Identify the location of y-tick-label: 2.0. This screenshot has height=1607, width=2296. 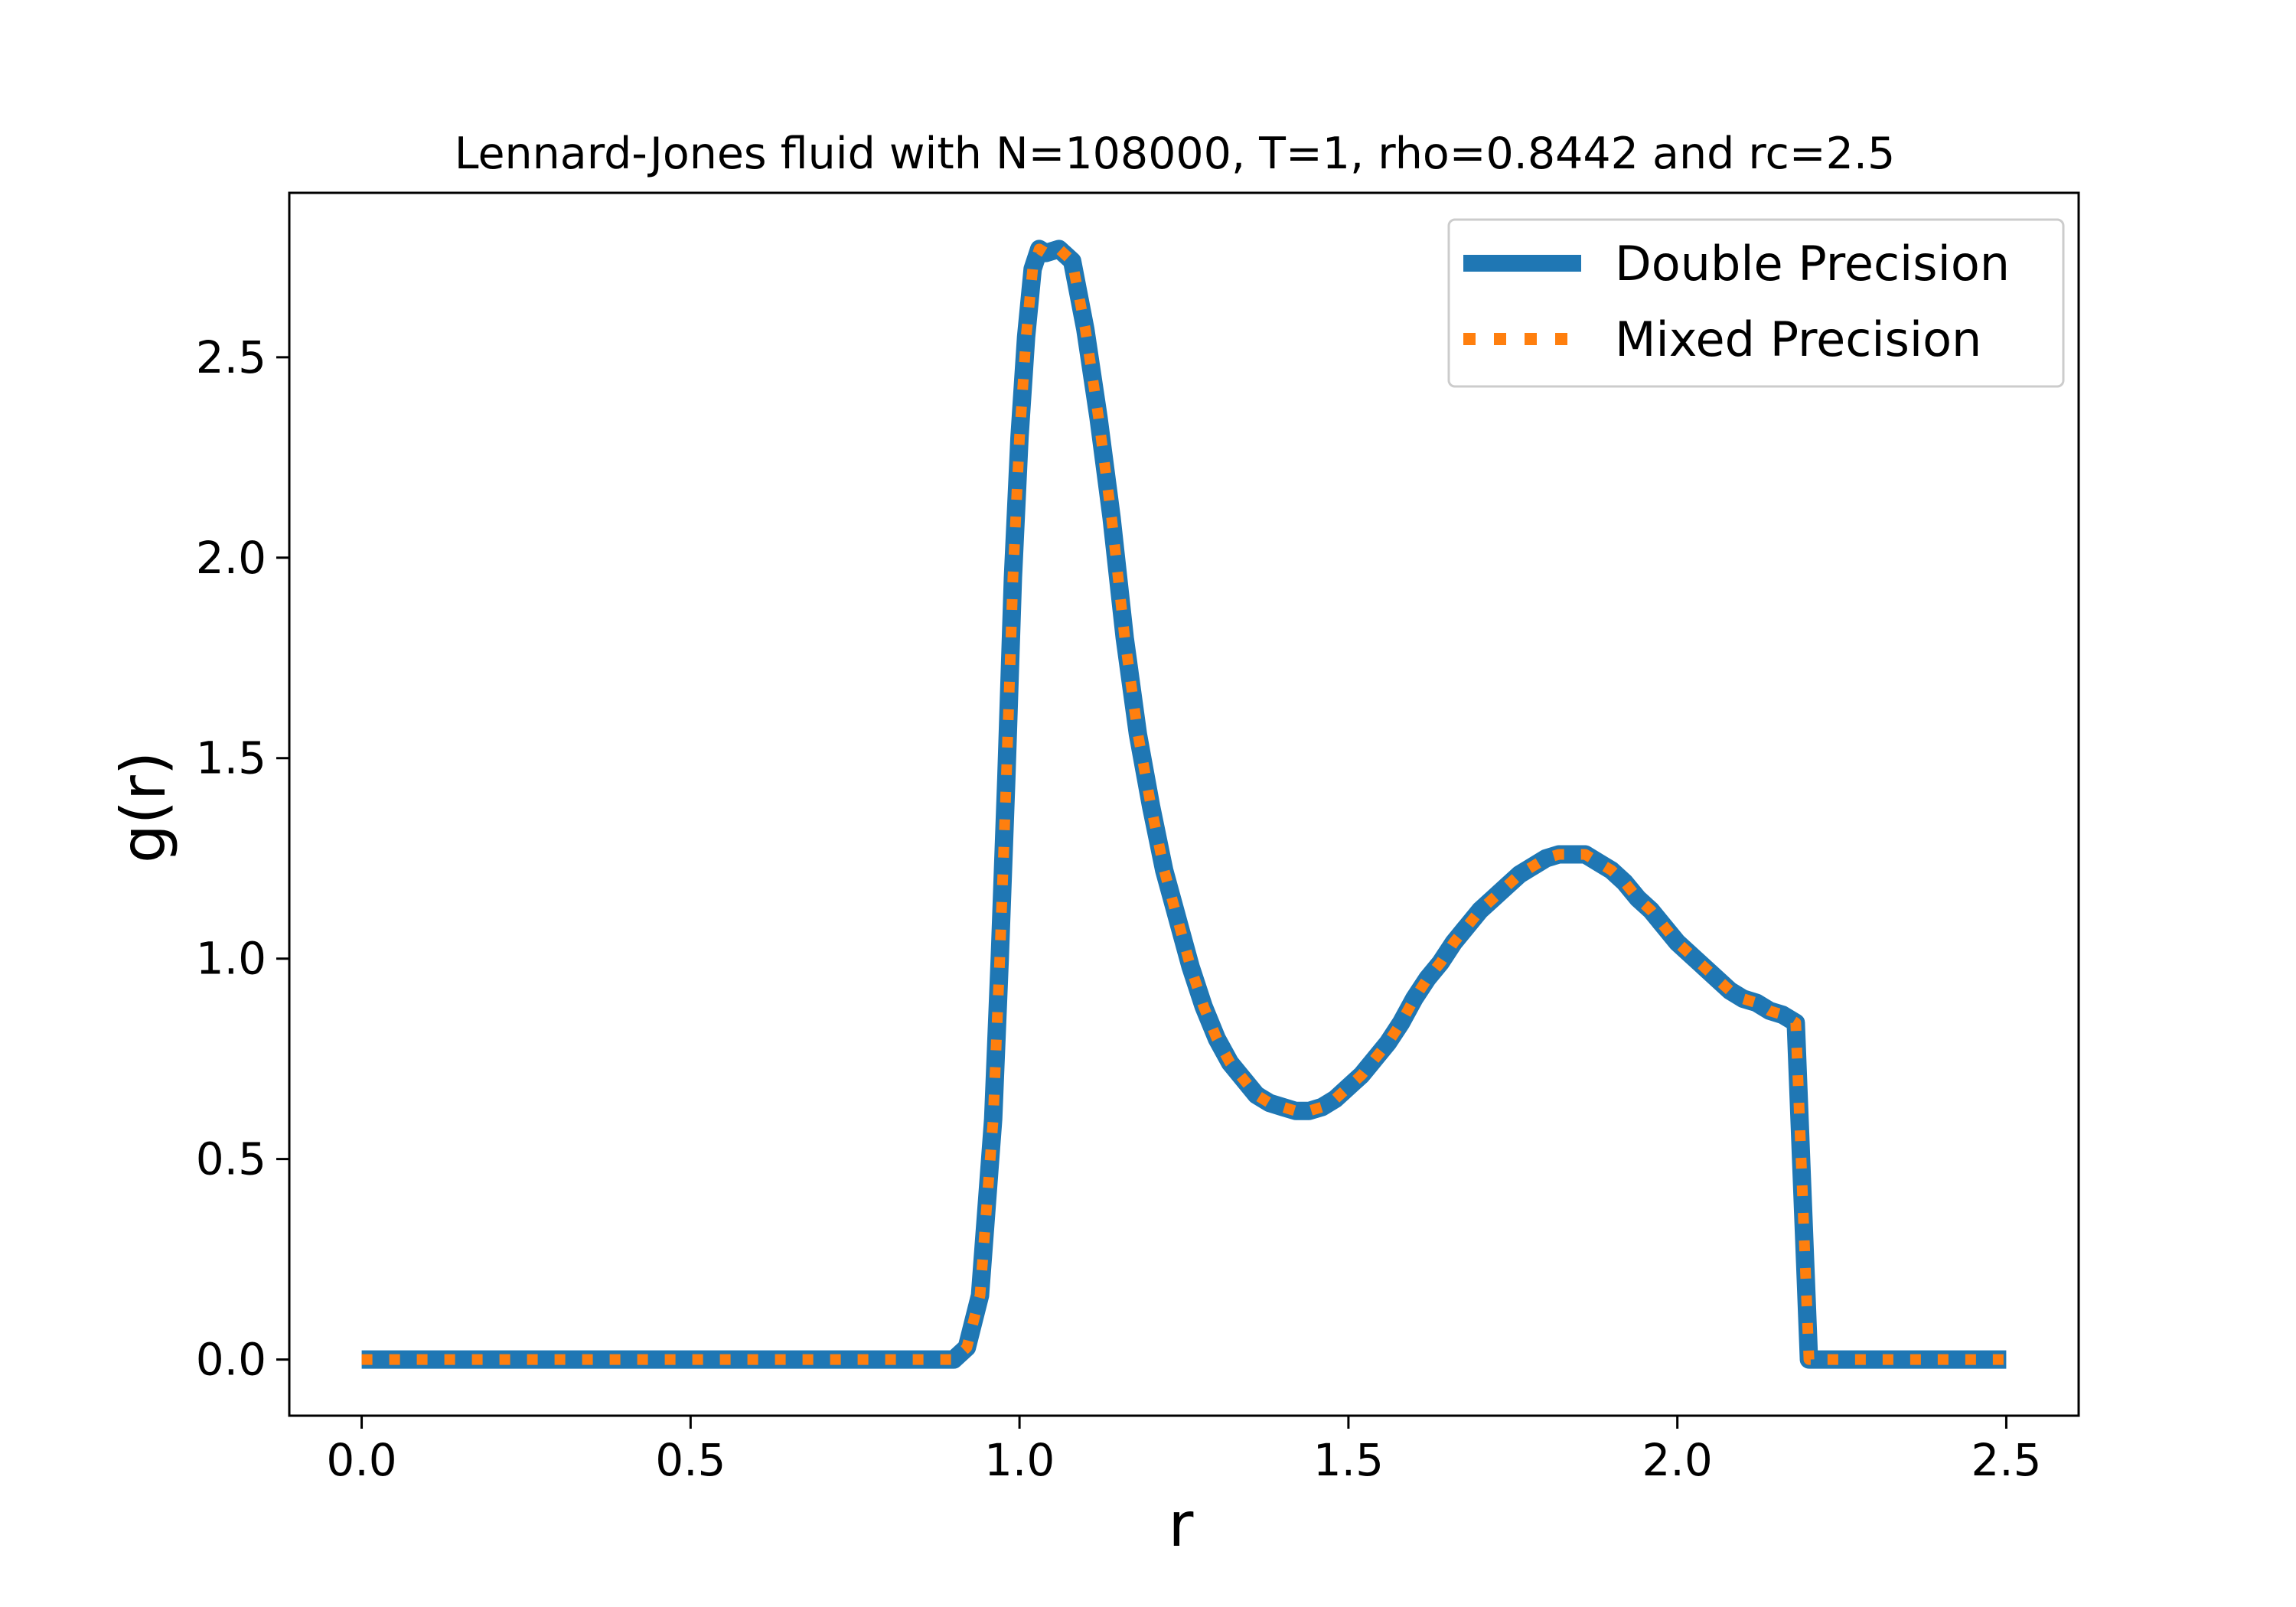
(231, 558).